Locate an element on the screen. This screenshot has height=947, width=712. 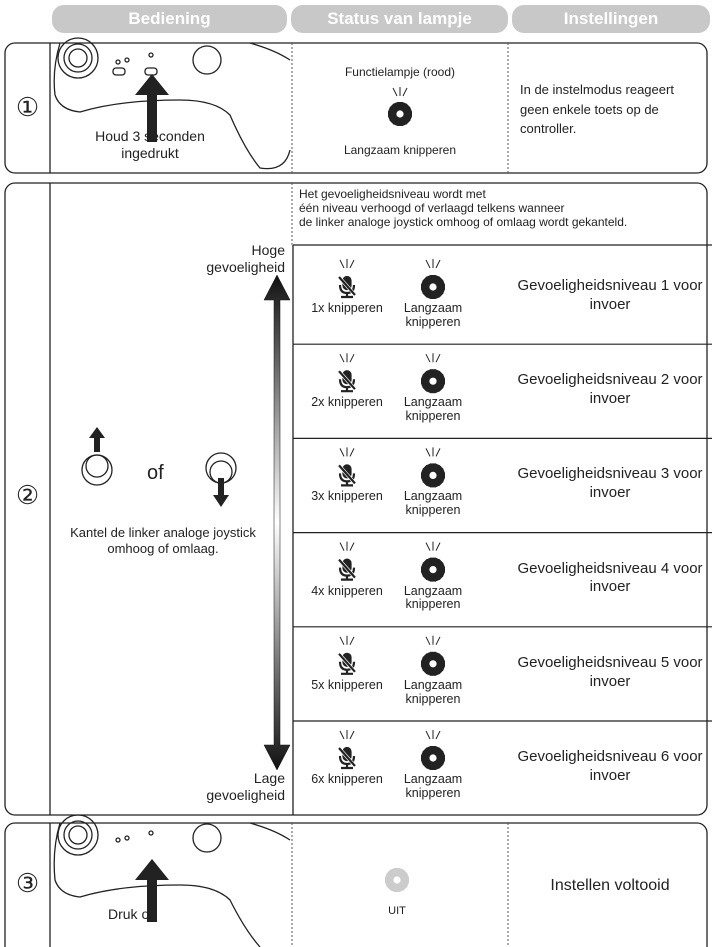
status-text: Langzaam knipperen is located at coordinates (400, 150).